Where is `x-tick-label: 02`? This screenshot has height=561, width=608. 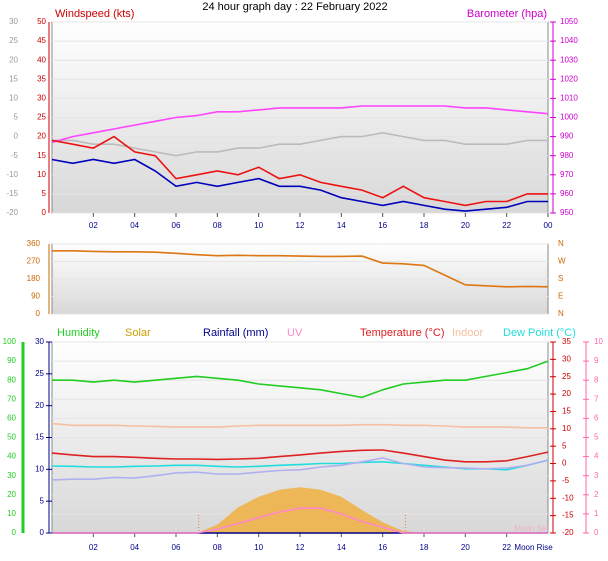 x-tick-label: 02 is located at coordinates (93, 225).